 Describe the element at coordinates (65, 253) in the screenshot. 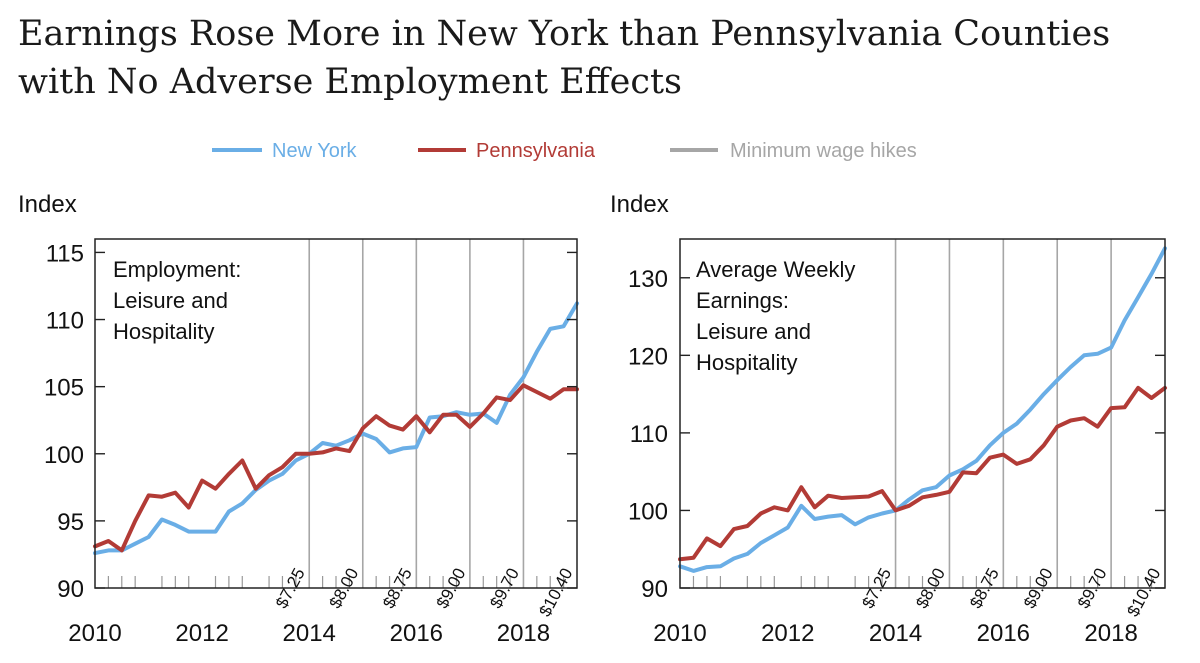

I see `y-tick-label: 115` at that location.